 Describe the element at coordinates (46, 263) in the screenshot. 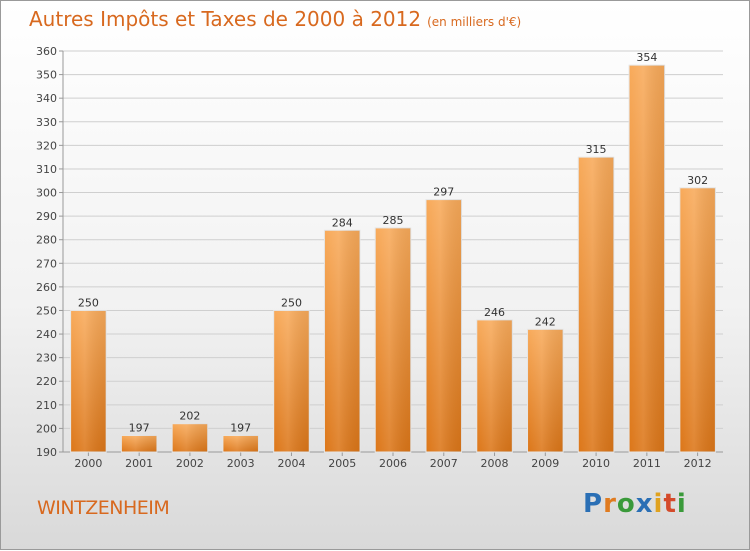

I see `y-tick-label: 270` at that location.